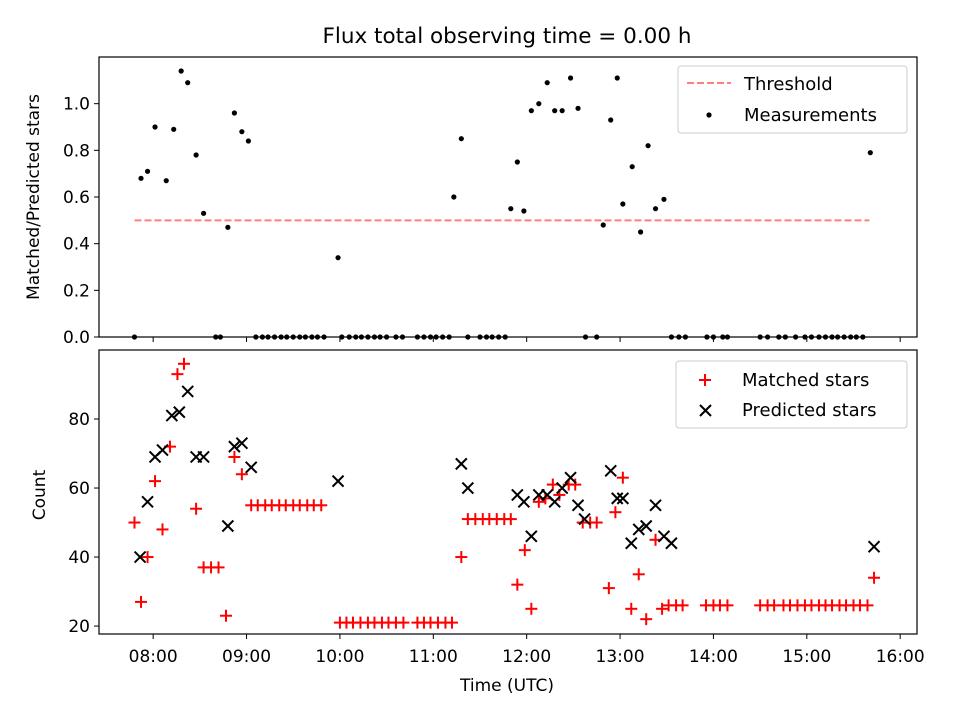  Describe the element at coordinates (506, 686) in the screenshot. I see `x-axis-label: Time (UTC)` at that location.